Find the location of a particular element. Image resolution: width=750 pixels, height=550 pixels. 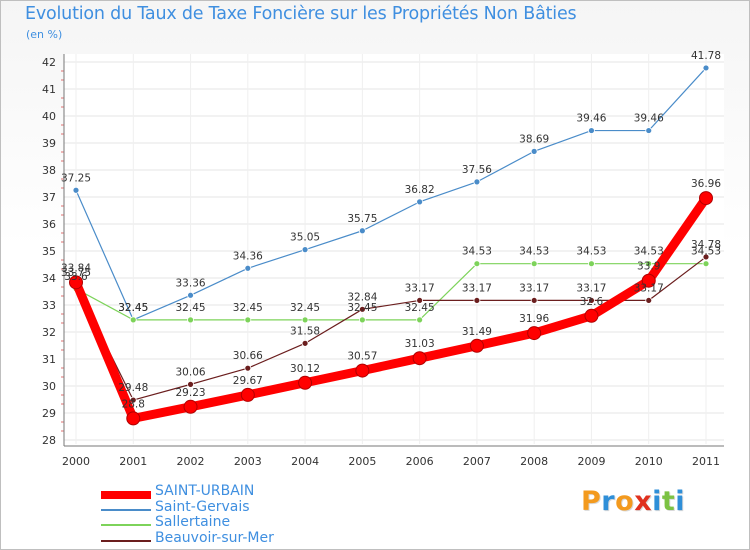

y-tick-label: 34 is located at coordinates (49, 278).